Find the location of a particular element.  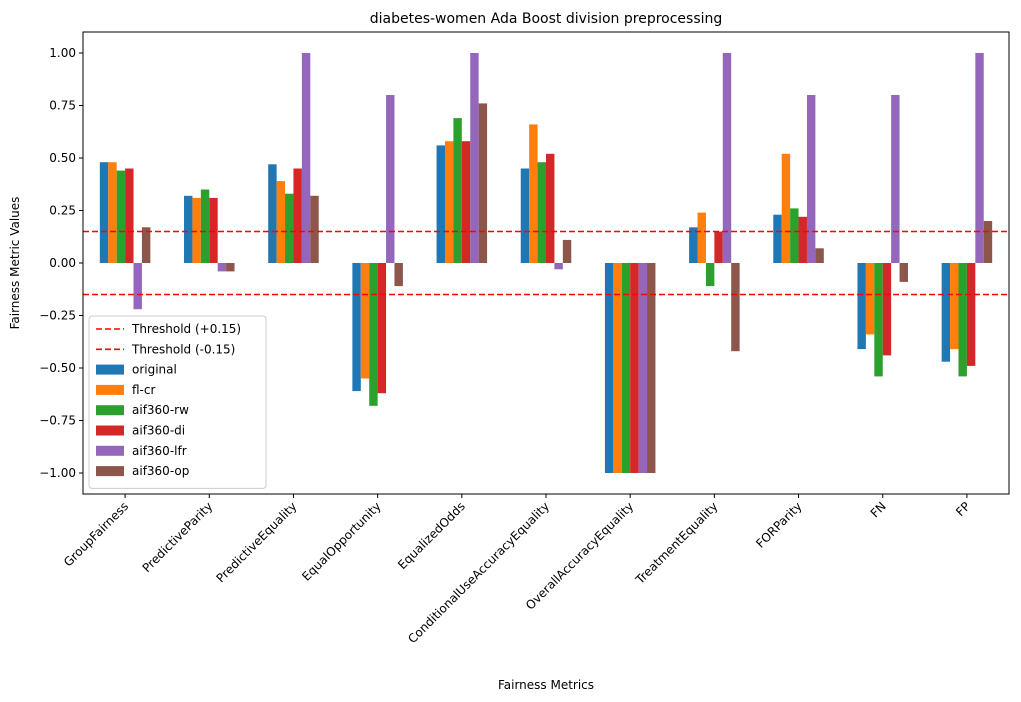

y-tick-label: 1.00 is located at coordinates (62, 53).